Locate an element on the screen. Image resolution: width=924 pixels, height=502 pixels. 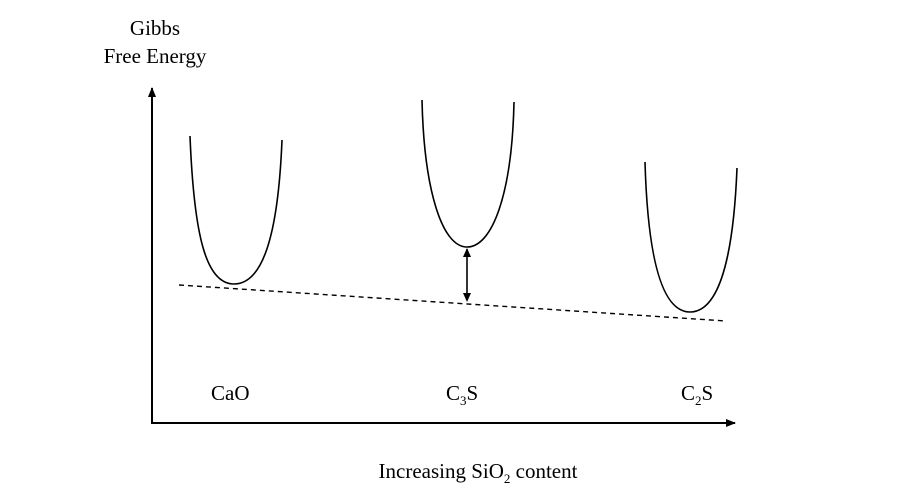
phase-label-c3s: C3S is located at coordinates (462, 394).